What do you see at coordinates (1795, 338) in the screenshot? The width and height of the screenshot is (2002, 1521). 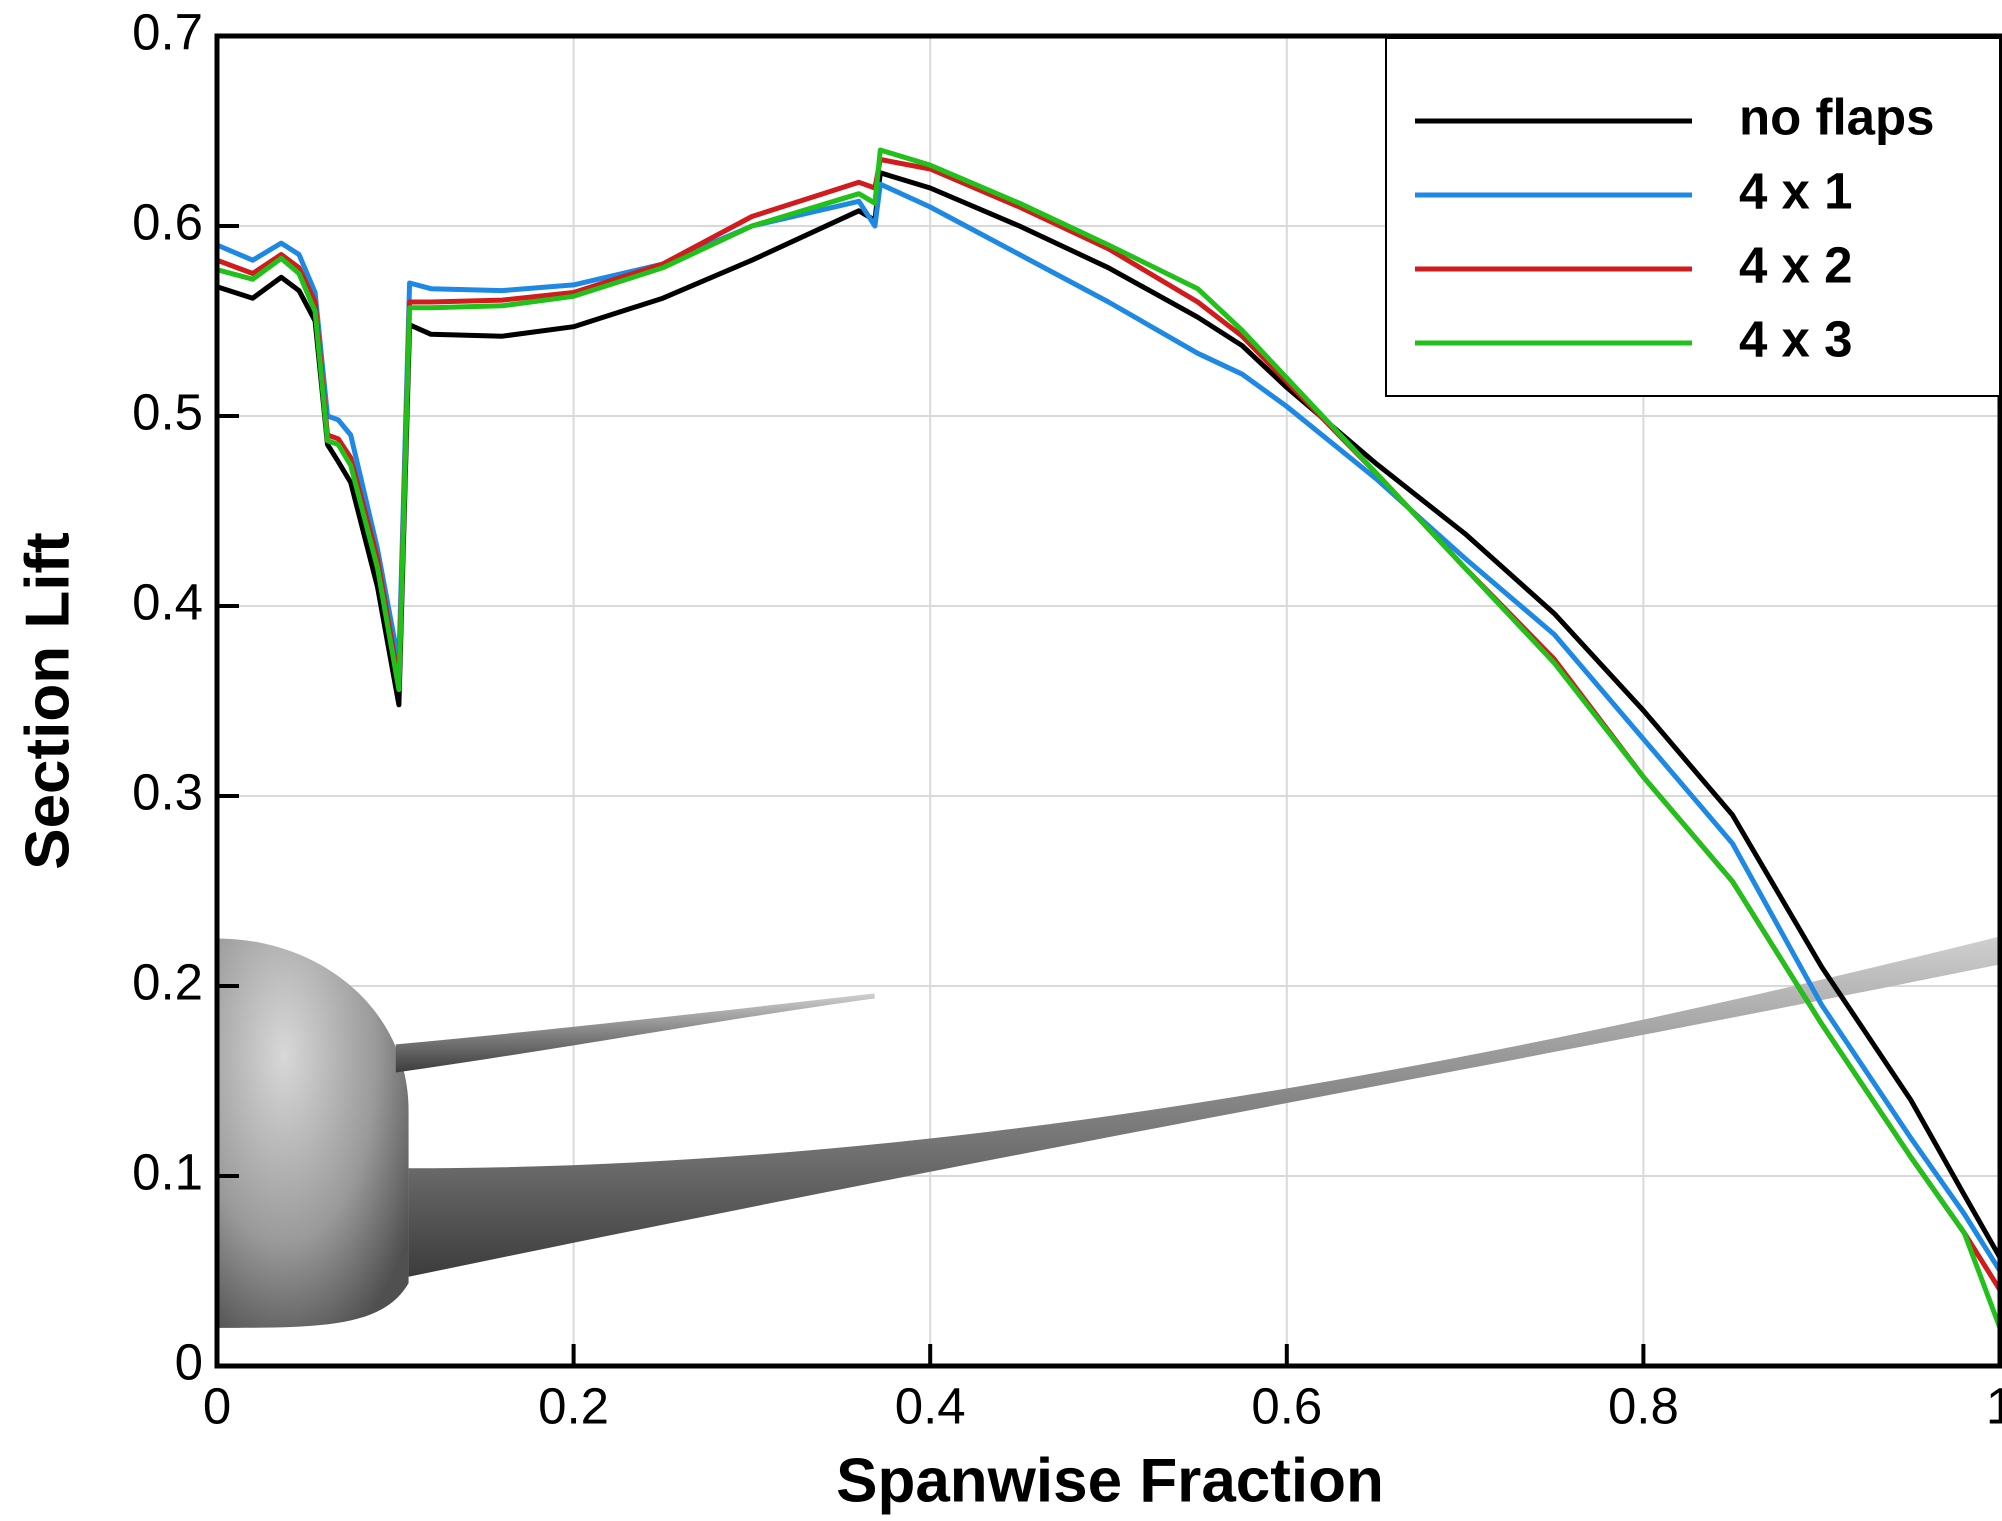 I see `legend-label: 4 x 3` at bounding box center [1795, 338].